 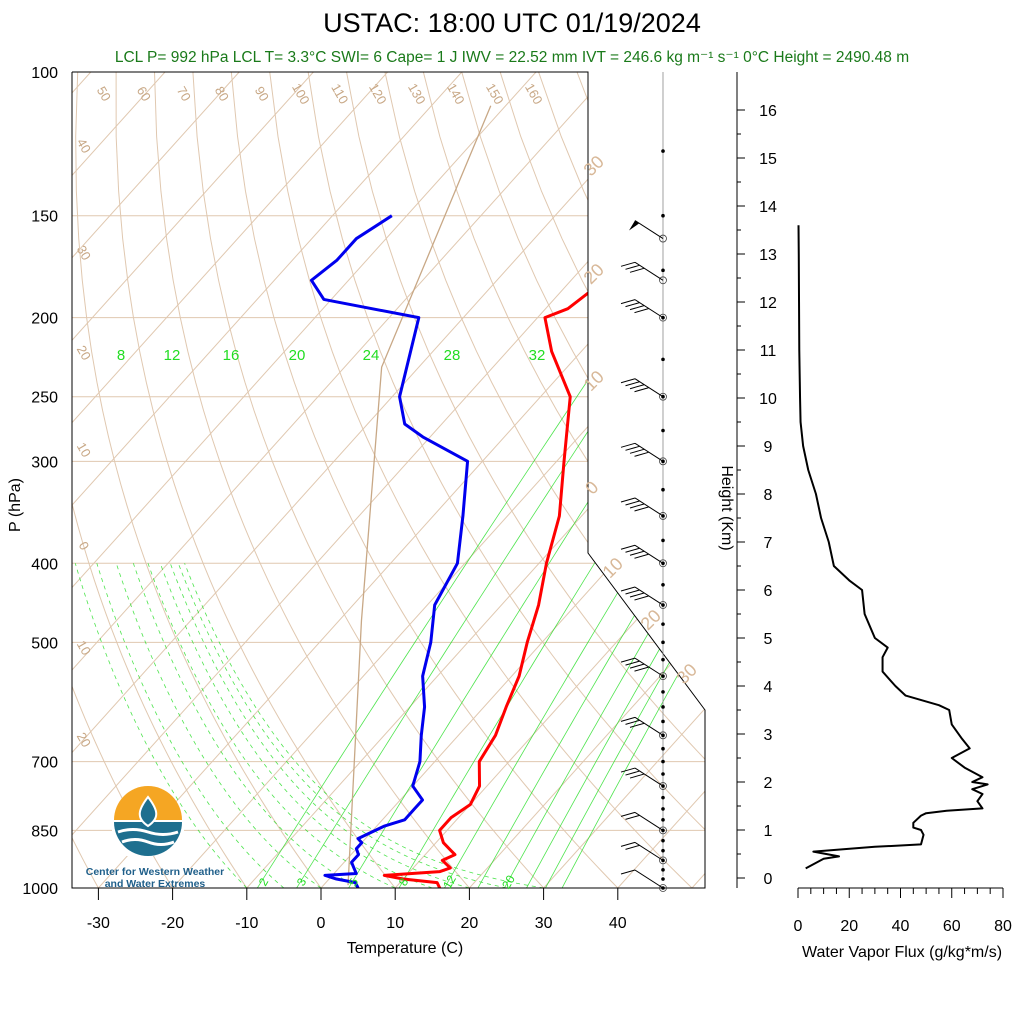 What do you see at coordinates (768, 159) in the screenshot?
I see `height-tick-label: 15` at bounding box center [768, 159].